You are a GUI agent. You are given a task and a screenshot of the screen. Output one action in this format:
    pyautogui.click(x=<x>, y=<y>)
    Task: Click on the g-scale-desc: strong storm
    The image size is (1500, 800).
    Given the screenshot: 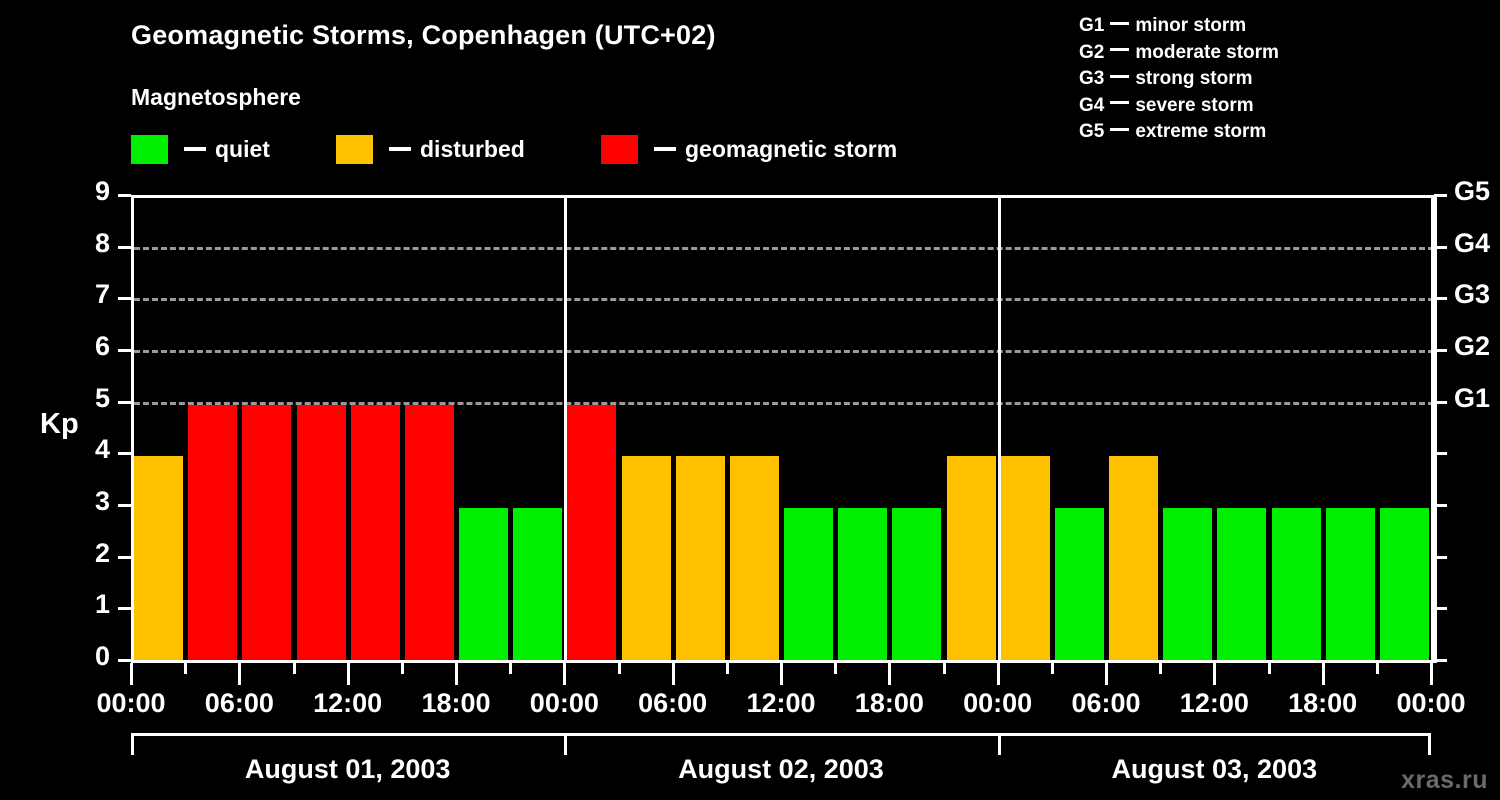 What is the action you would take?
    pyautogui.click(x=1194, y=78)
    